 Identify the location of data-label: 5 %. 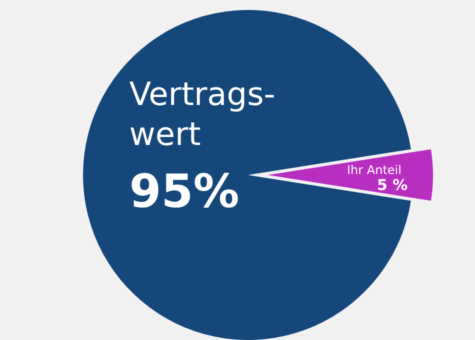
(392, 185).